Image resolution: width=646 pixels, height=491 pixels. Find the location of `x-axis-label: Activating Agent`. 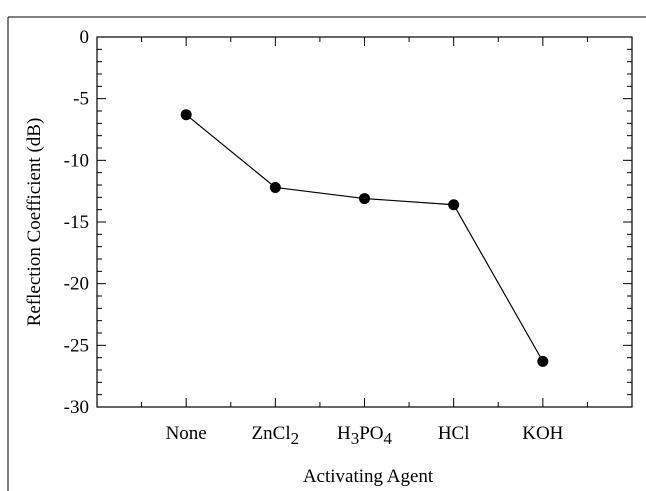

x-axis-label: Activating Agent is located at coordinates (368, 476).